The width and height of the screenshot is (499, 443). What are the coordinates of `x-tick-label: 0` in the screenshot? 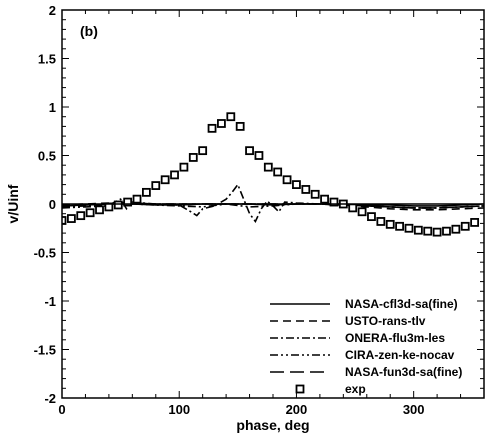 It's located at (61, 409).